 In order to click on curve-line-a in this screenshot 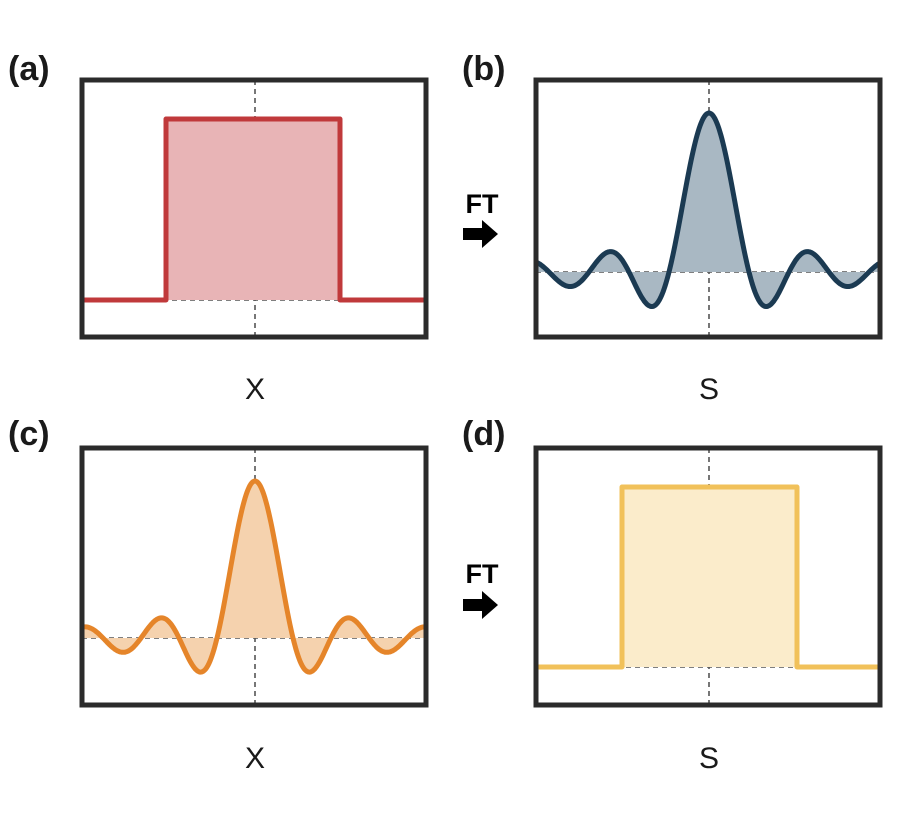, I will do `click(254, 209)`.